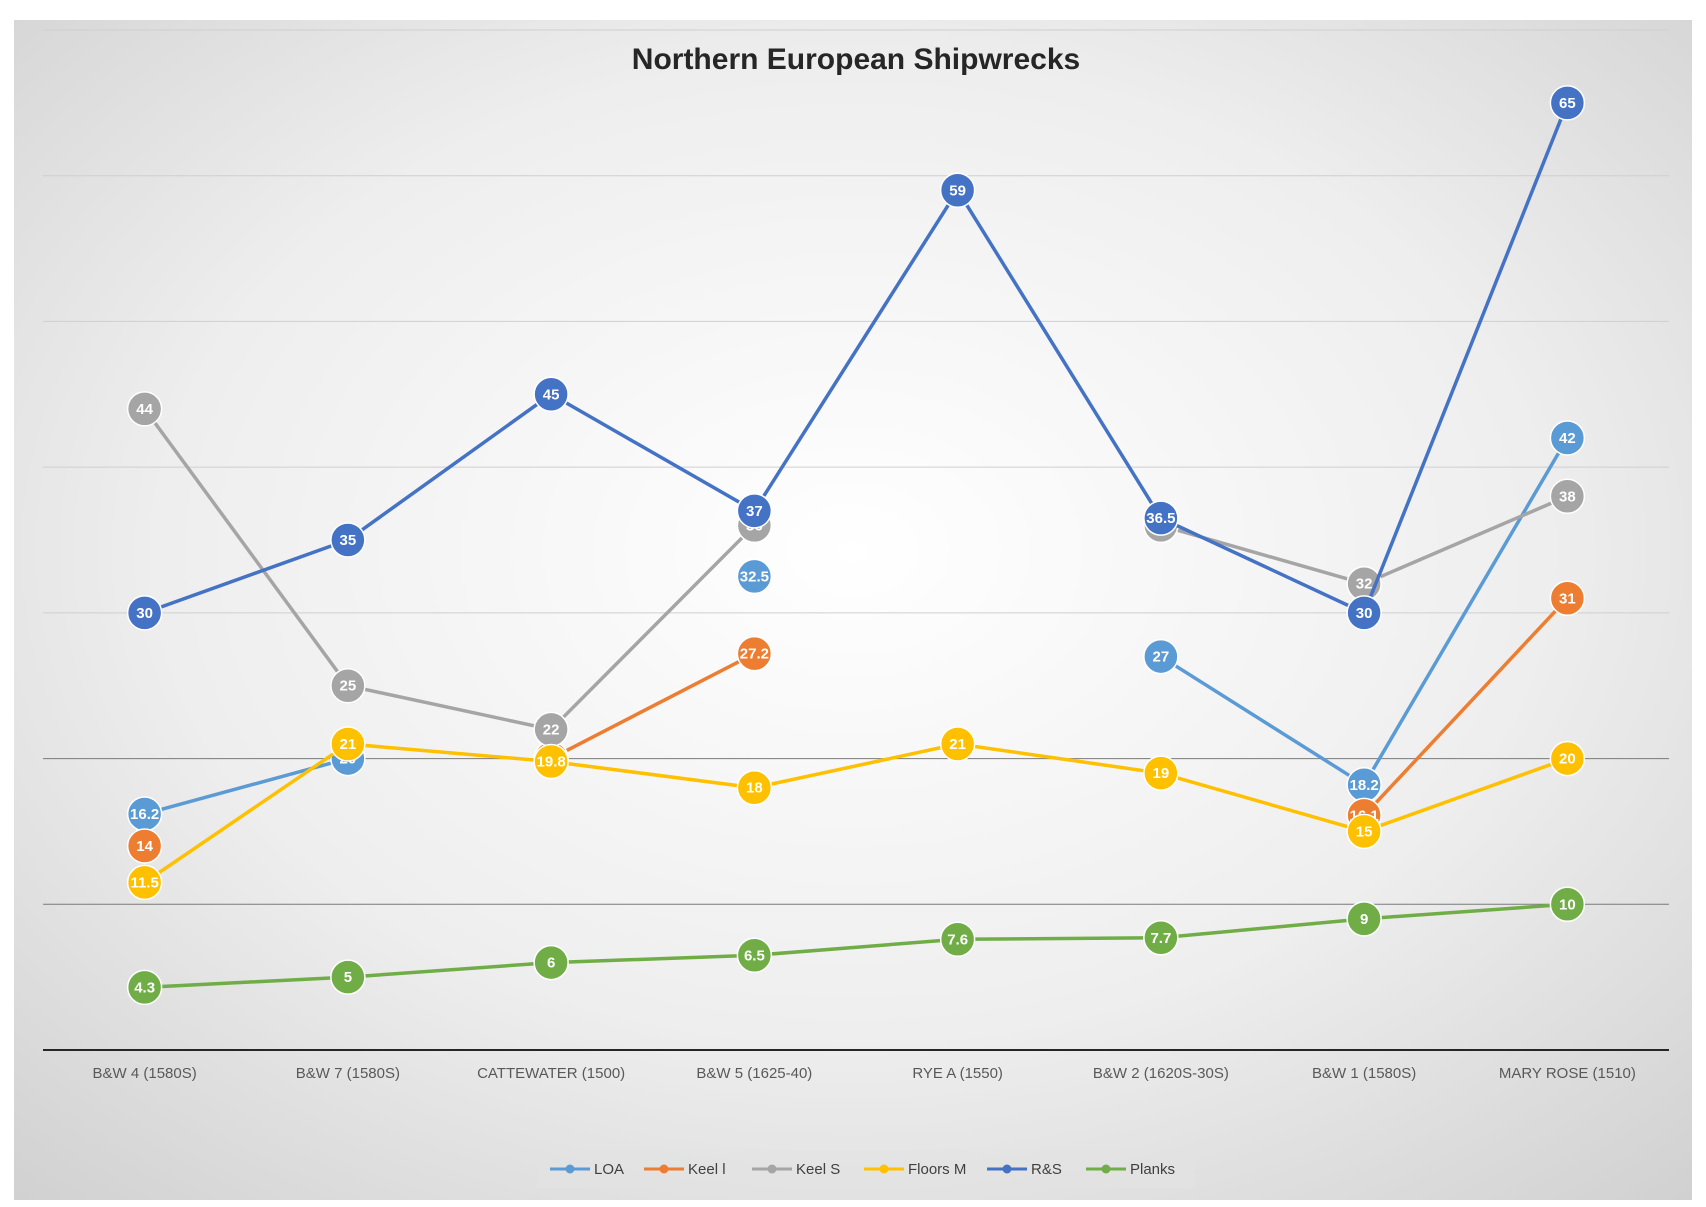  I want to click on x-tick-label: B&W 2 (1620S-30S), so click(1161, 1073).